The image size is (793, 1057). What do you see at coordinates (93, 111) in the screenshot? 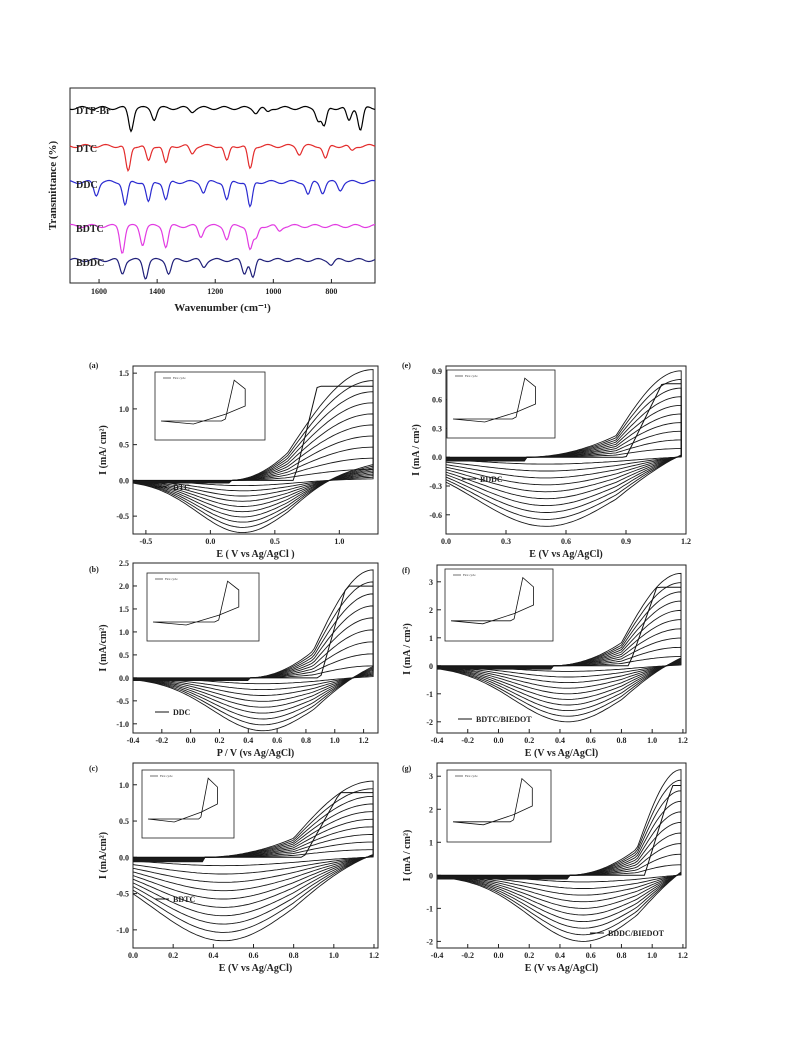
I see `ftir-series-label: DTP-Br` at bounding box center [93, 111].